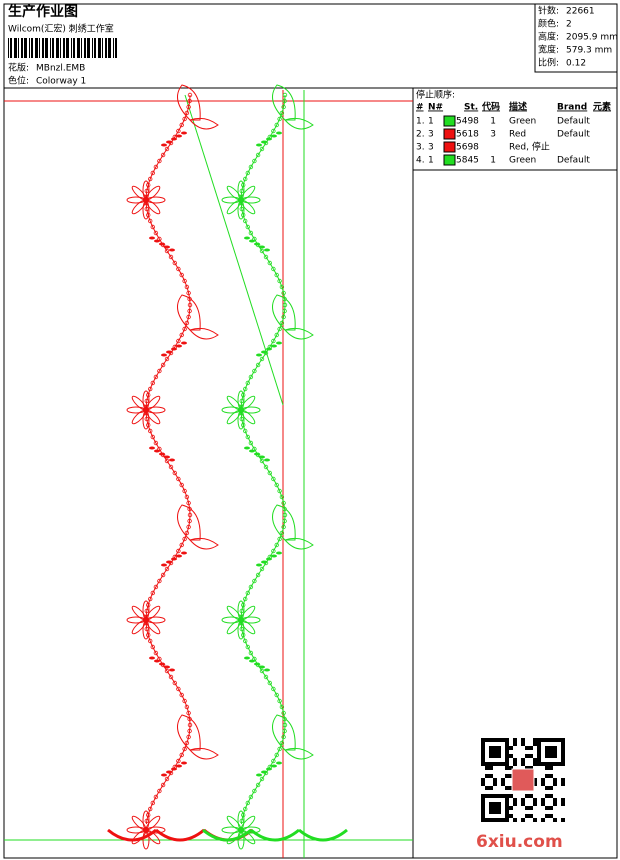 The width and height of the screenshot is (620, 860). Describe the element at coordinates (18, 68) in the screenshot. I see `design-label: 花版:` at that location.